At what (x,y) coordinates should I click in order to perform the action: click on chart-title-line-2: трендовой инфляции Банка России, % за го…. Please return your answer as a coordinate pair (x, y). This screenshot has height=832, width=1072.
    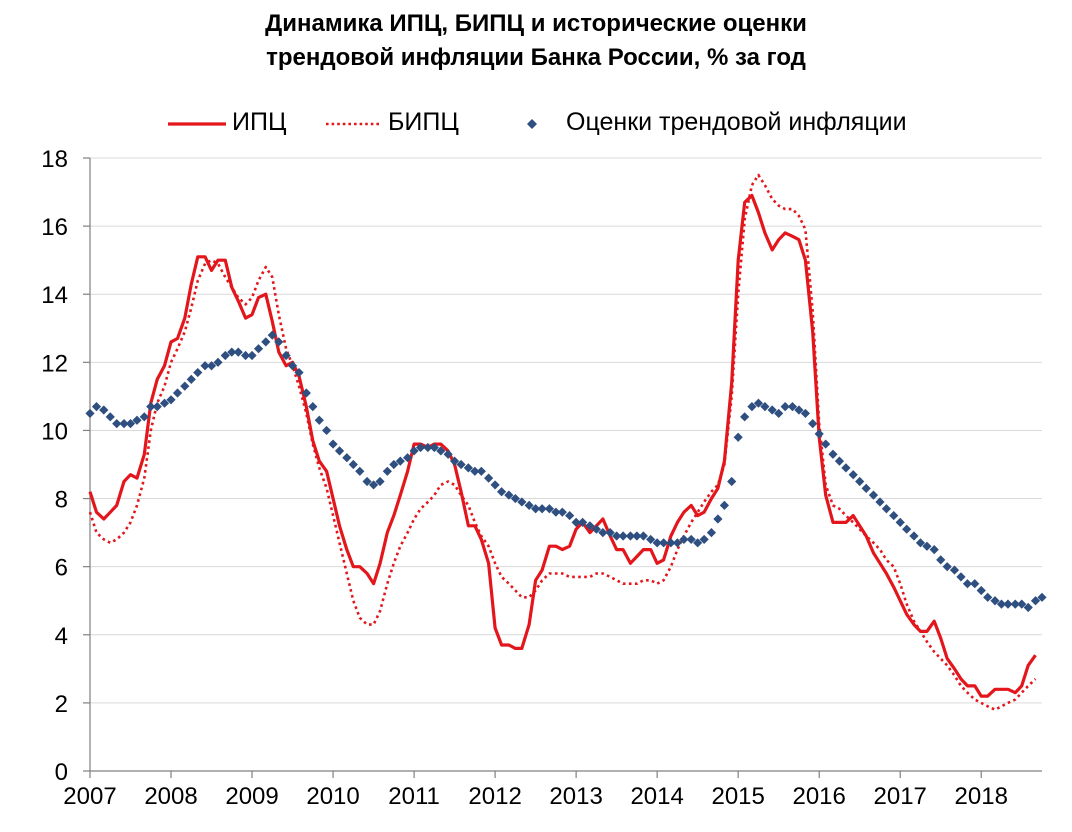
    Looking at the image, I should click on (536, 57).